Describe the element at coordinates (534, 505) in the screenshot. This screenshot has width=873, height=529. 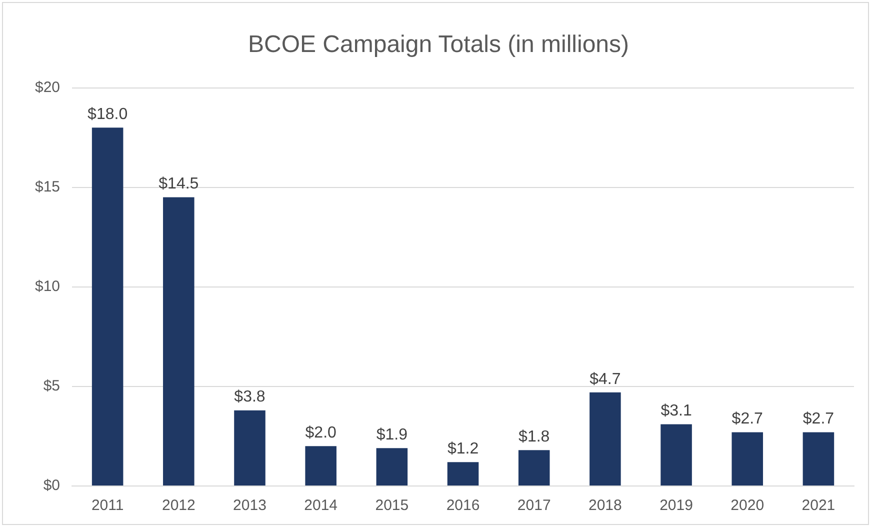
I see `x-tick-label: 2017` at that location.